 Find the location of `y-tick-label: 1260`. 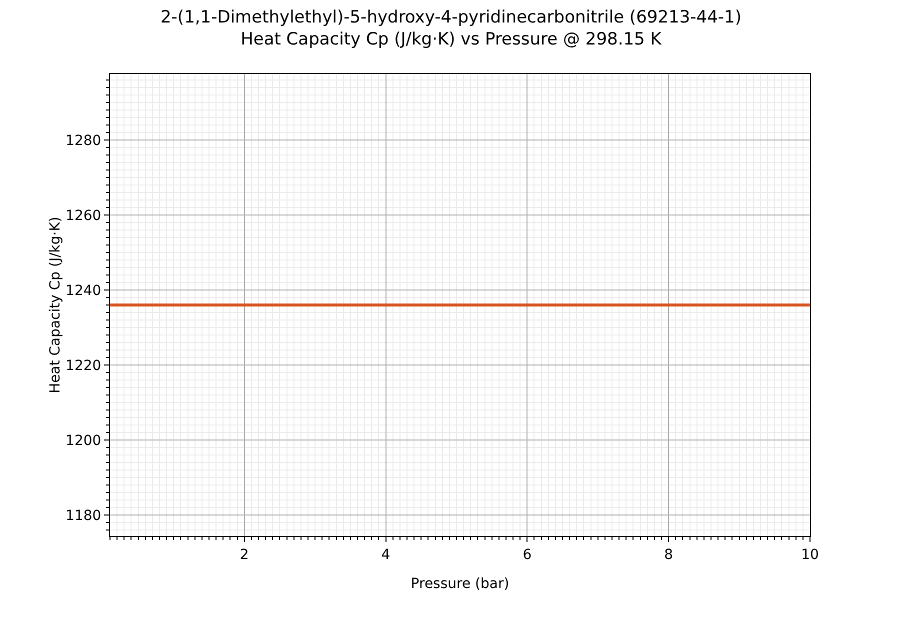

y-tick-label: 1260 is located at coordinates (84, 216).